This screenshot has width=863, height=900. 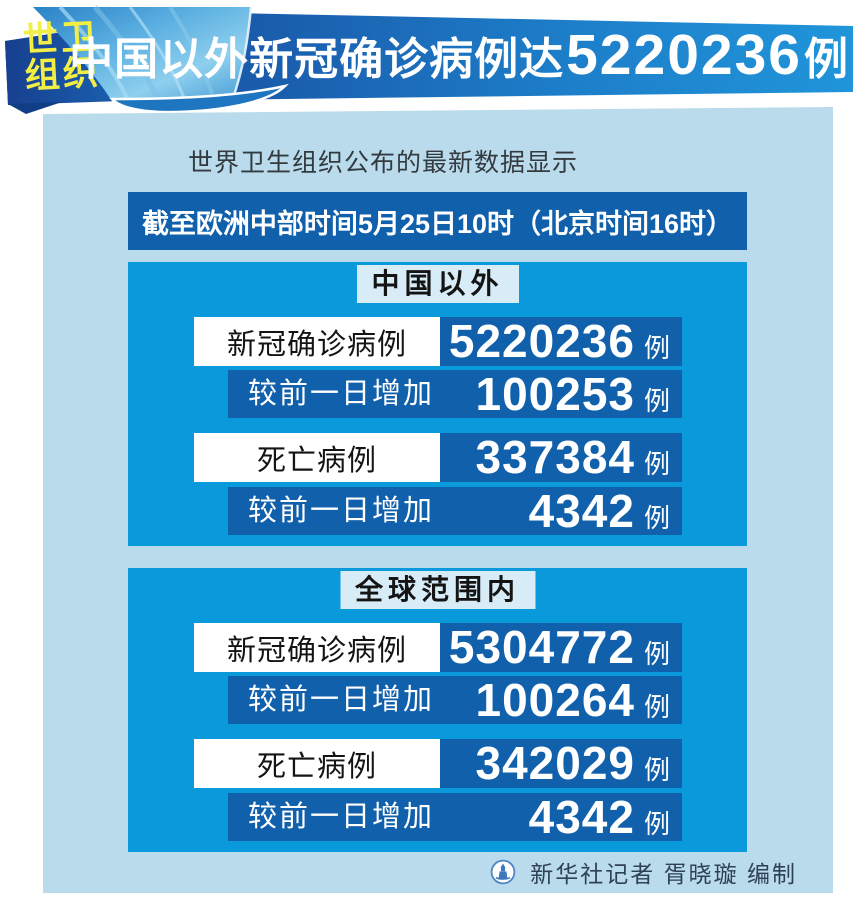 I want to click on footer-credit: 新华社记者 胥晓璇 编制, so click(x=643, y=872).